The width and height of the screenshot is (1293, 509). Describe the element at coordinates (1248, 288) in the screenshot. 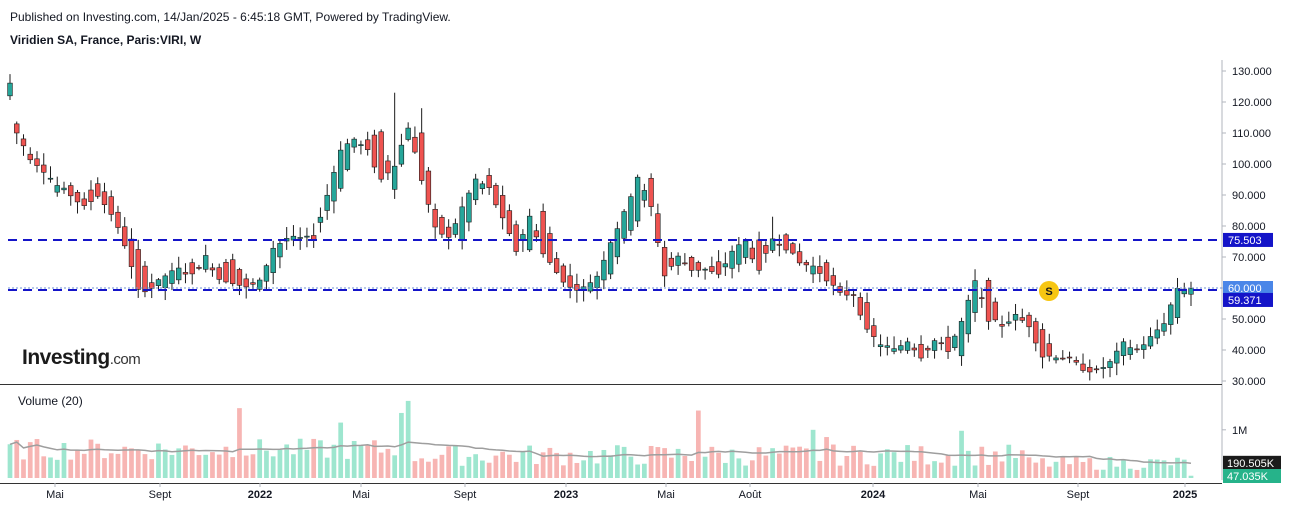

I see `last-price-tag` at that location.